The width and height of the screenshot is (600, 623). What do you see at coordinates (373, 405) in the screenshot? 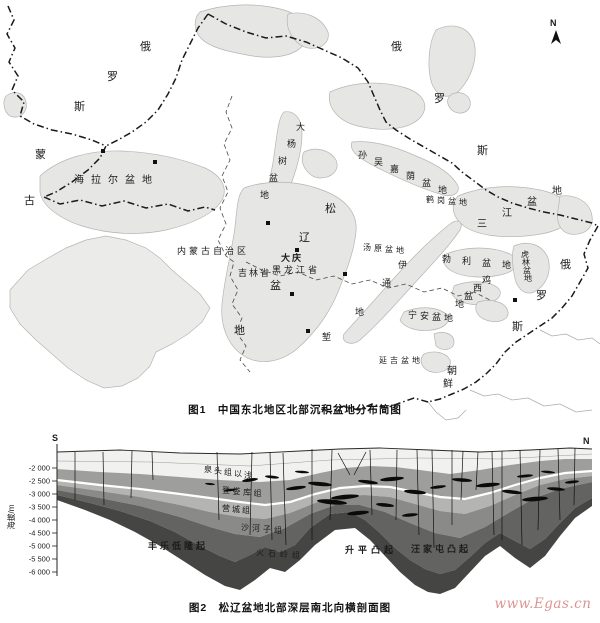
I see `border-korea` at bounding box center [373, 405].